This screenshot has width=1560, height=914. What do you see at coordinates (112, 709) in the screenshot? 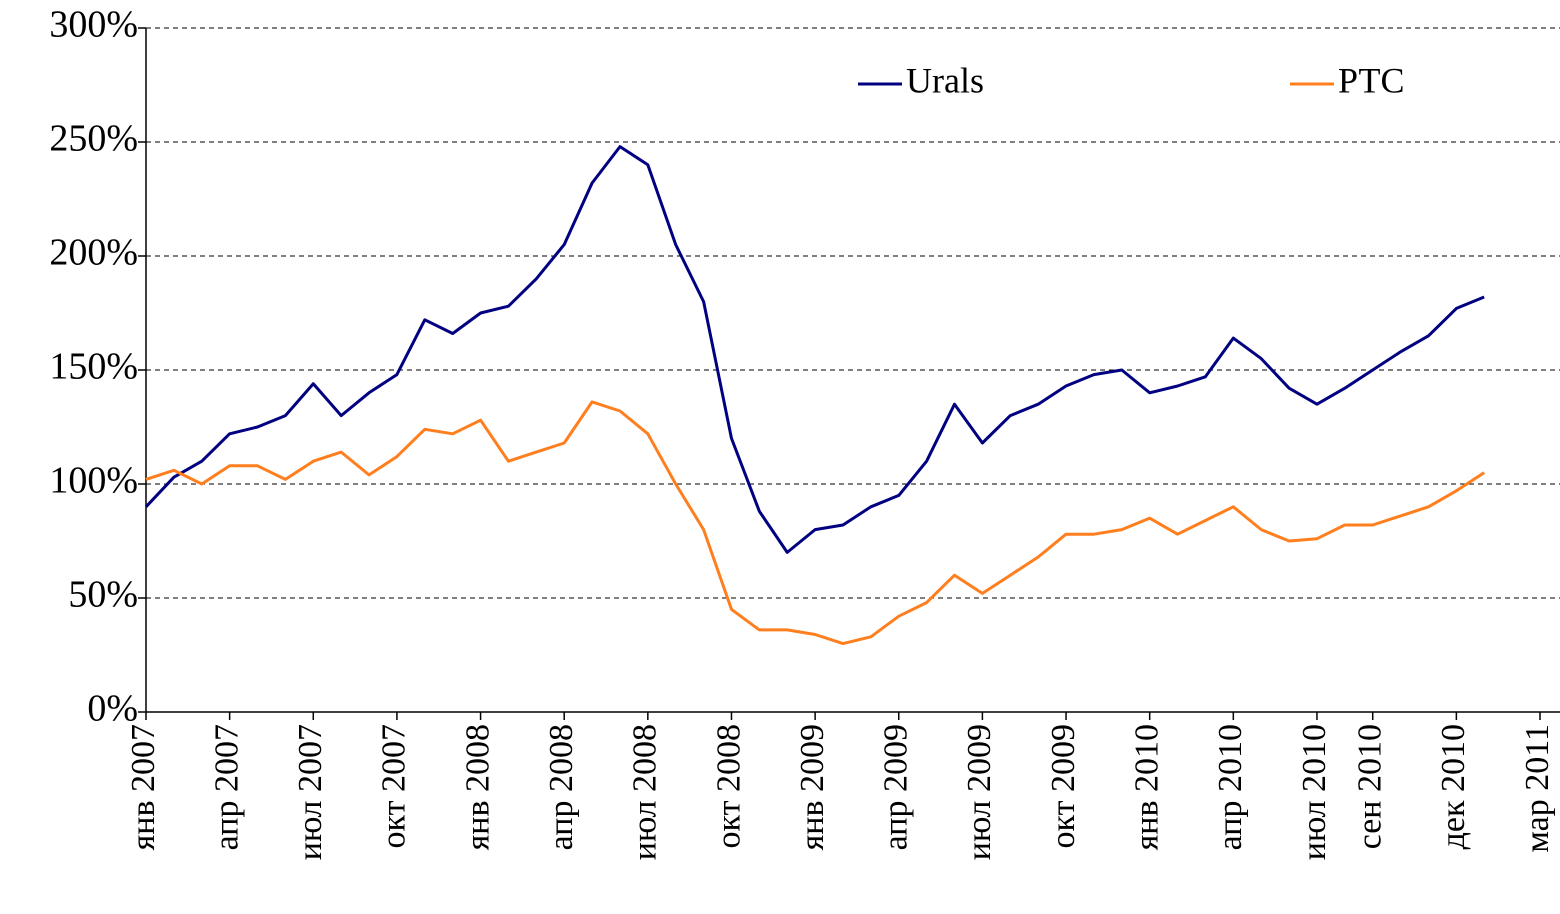
I see `y-tick-label: 0%` at bounding box center [112, 709].